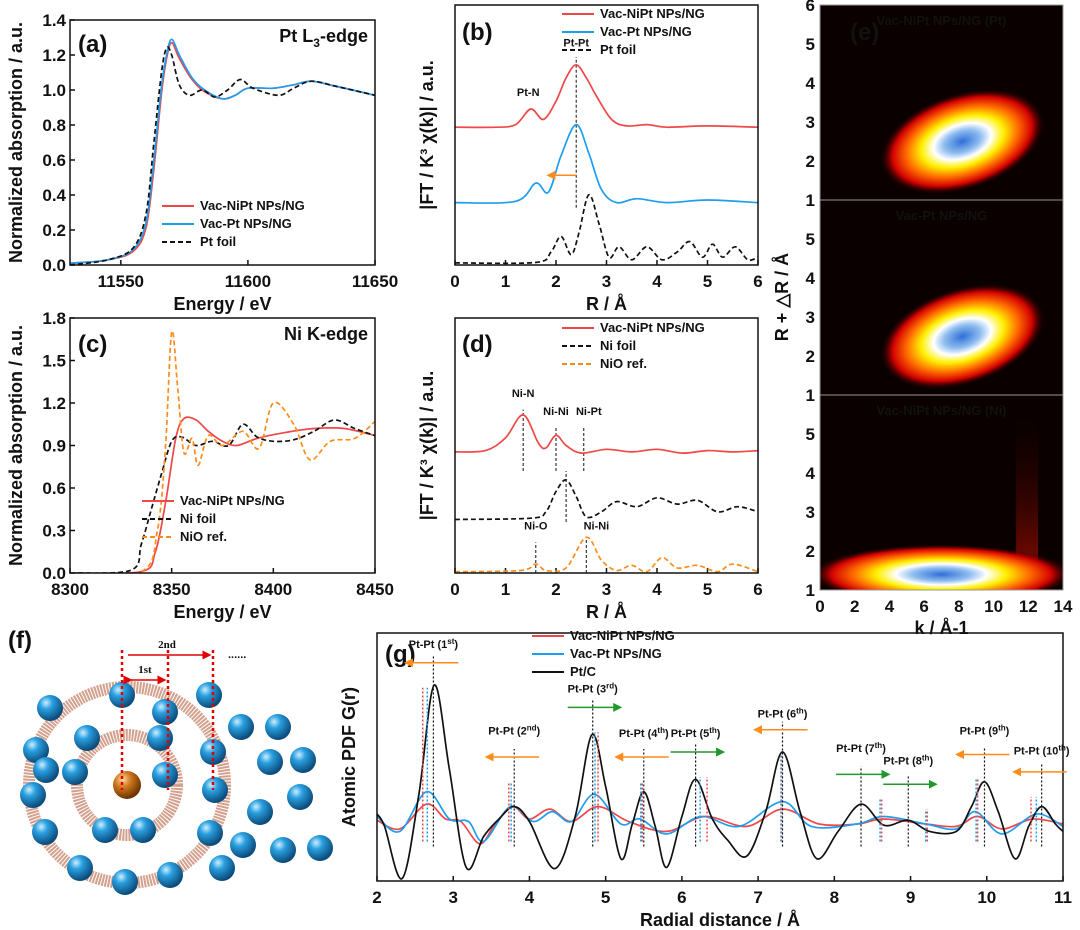  I want to click on x-tick-label: 11550, so click(121, 281).